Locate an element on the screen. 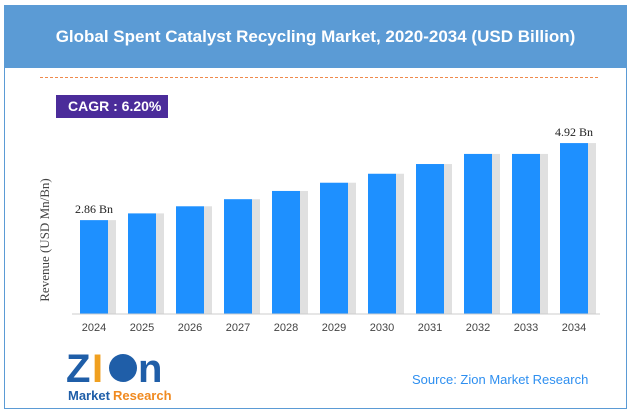 The height and width of the screenshot is (415, 633). x-tick-label: 2034 is located at coordinates (574, 328).